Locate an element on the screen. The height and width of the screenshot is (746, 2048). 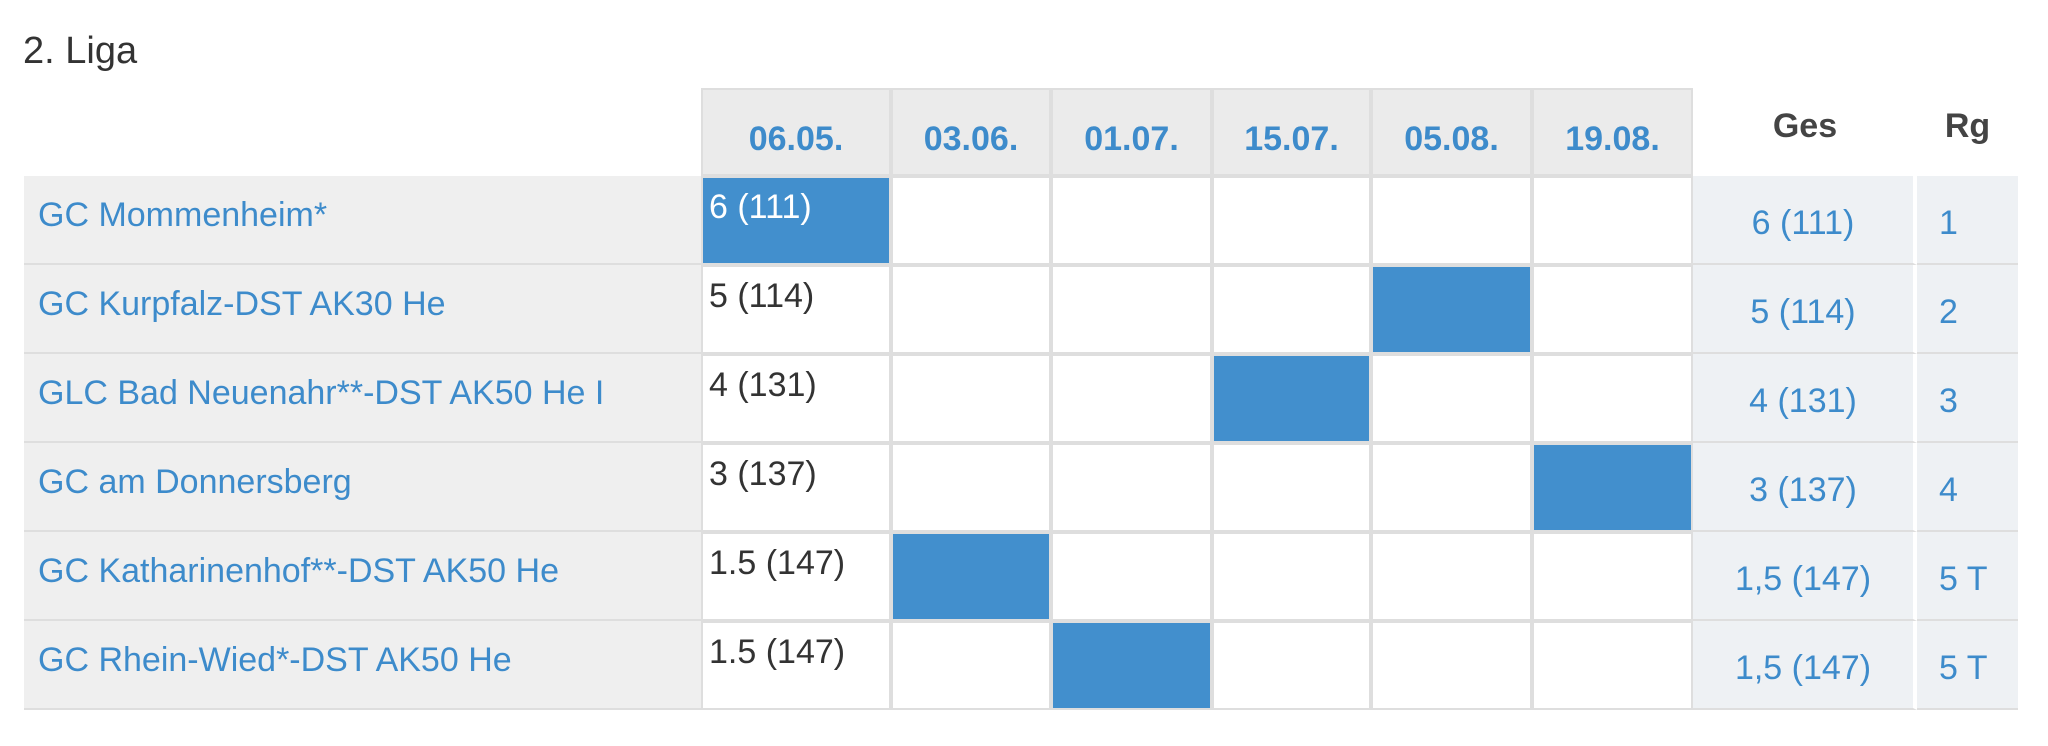
round-score: 5 (114) is located at coordinates (762, 296).